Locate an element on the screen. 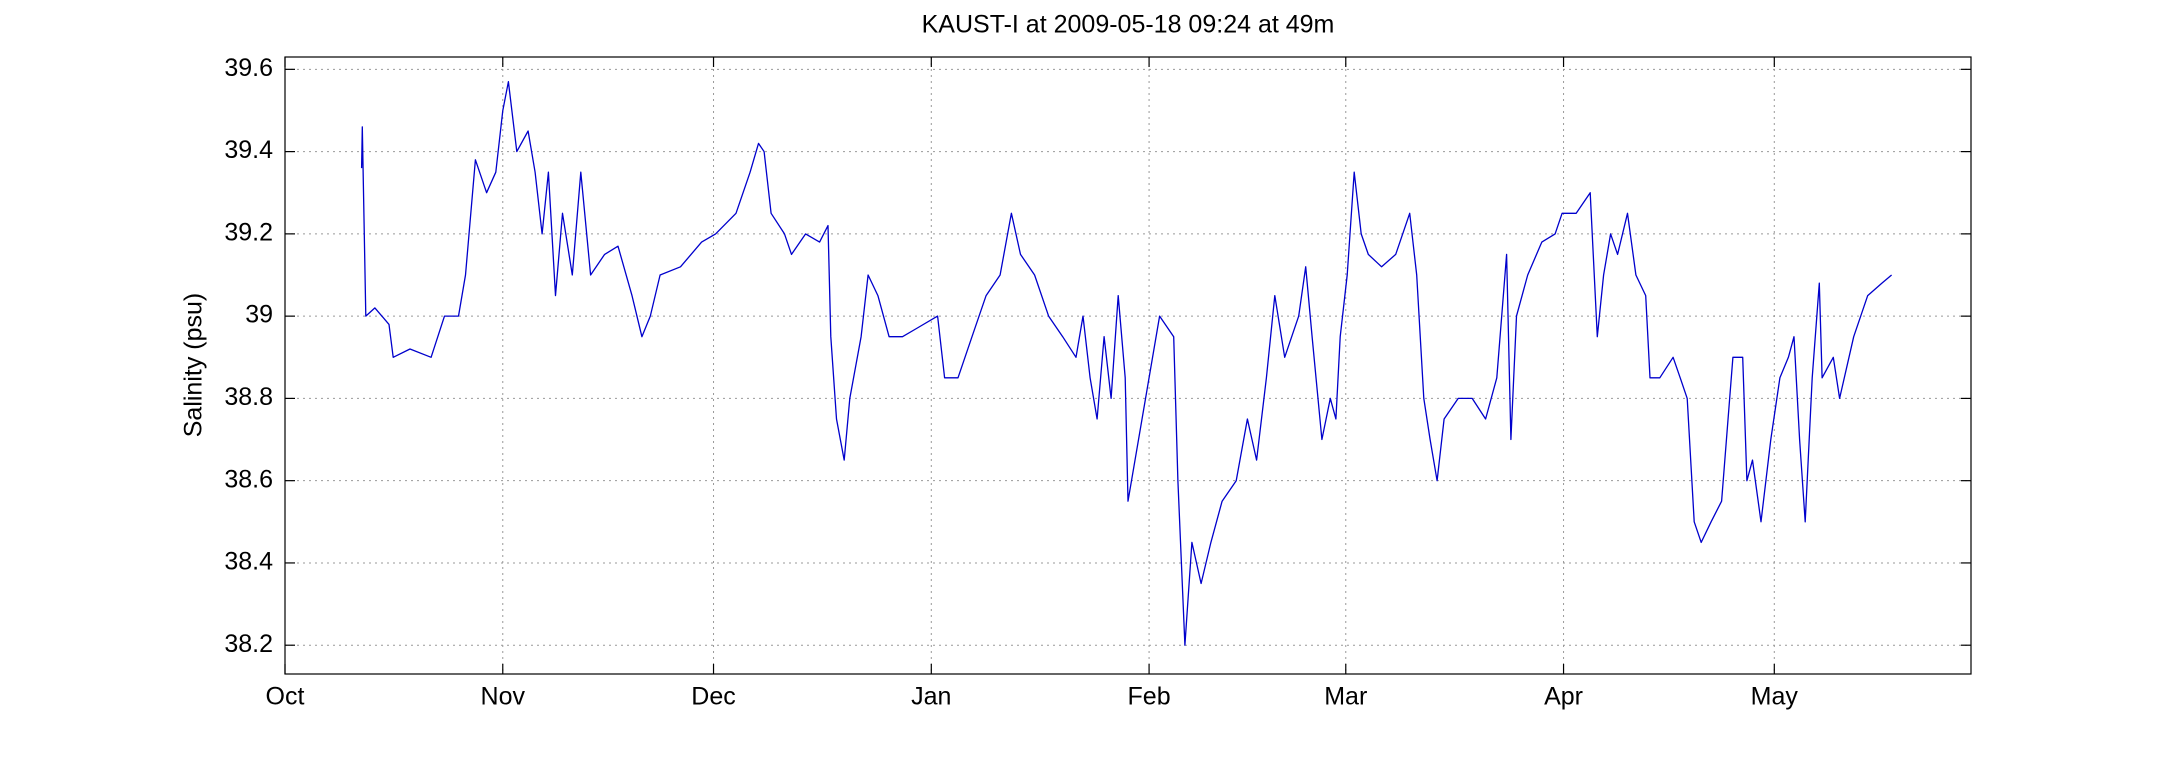 The width and height of the screenshot is (2169, 763). x-tick-label: May is located at coordinates (1775, 697).